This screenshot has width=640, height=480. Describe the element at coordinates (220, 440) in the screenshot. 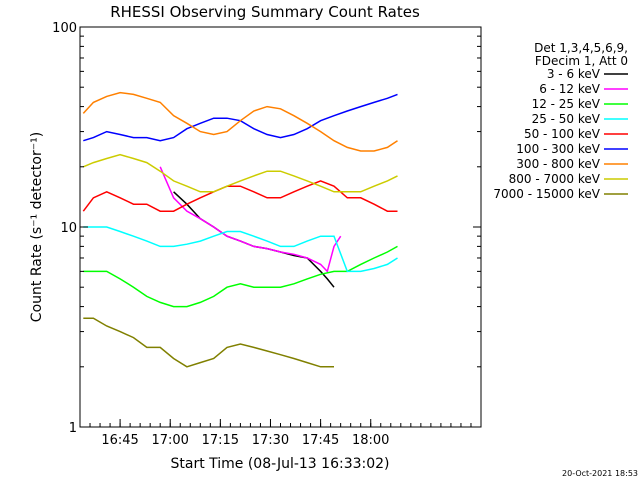

I see `x-tick-label-2: 17:15` at that location.